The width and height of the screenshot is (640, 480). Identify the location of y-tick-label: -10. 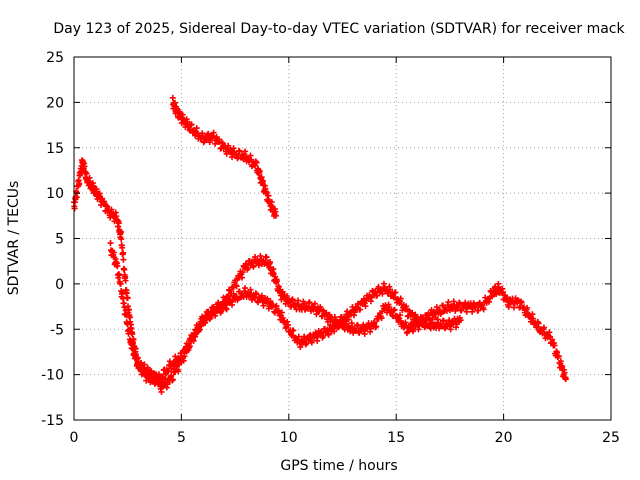
(52, 376).